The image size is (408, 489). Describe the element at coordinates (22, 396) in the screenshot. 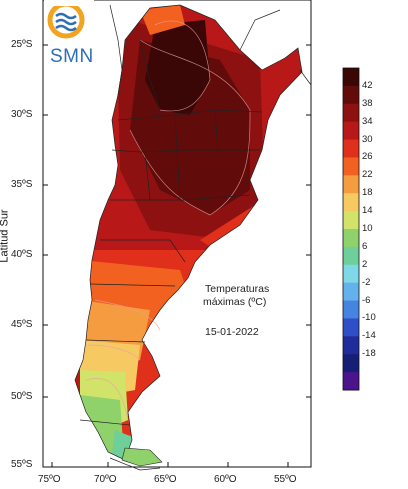

I see `lat-tick-50: 50ºS` at that location.